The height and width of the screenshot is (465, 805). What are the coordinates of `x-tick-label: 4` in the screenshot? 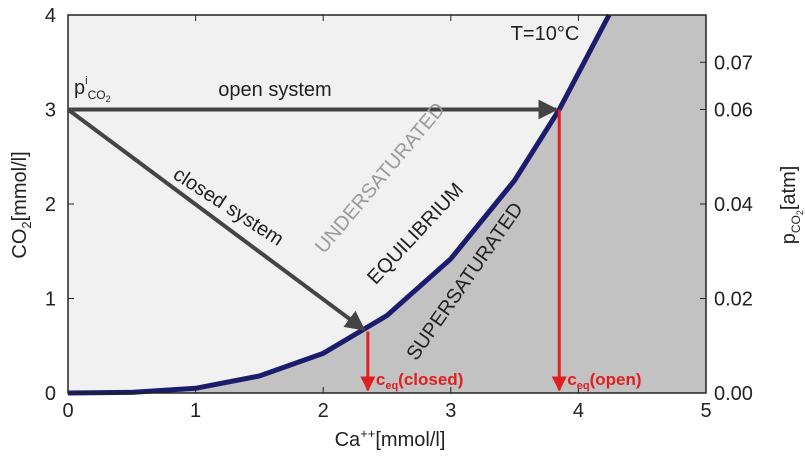 It's located at (578, 411).